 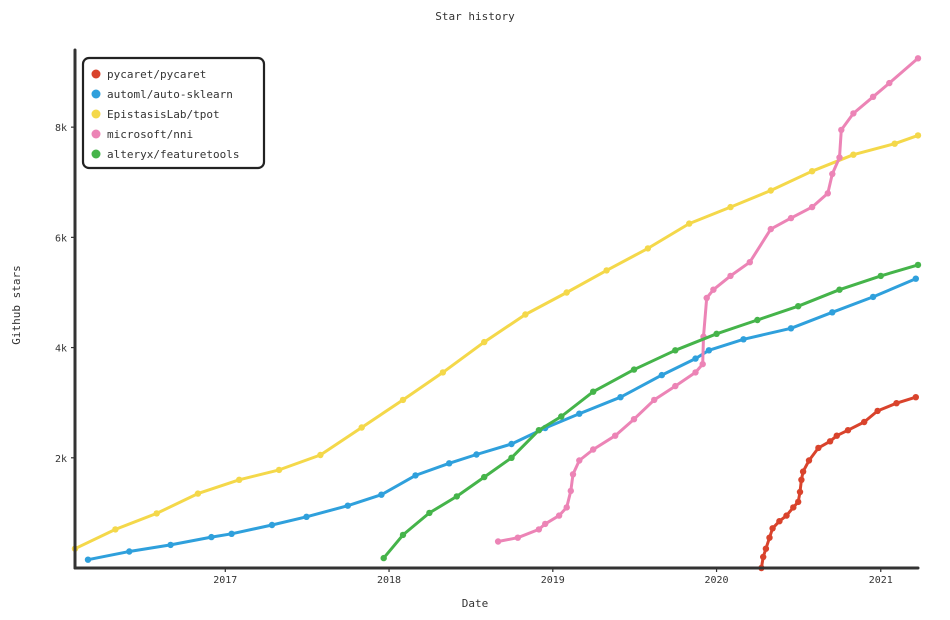 What do you see at coordinates (61, 349) in the screenshot?
I see `y-tick-label: 4k` at bounding box center [61, 349].